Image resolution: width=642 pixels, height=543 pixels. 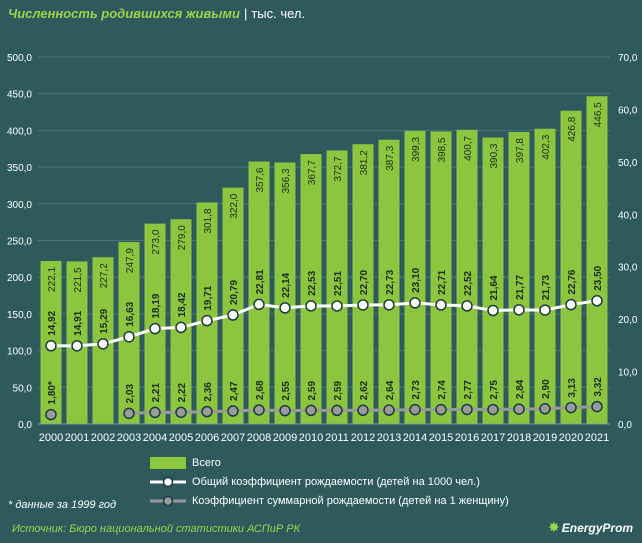 What do you see at coordinates (62, 505) in the screenshot?
I see `footnote: * данные за 1999 год` at bounding box center [62, 505].